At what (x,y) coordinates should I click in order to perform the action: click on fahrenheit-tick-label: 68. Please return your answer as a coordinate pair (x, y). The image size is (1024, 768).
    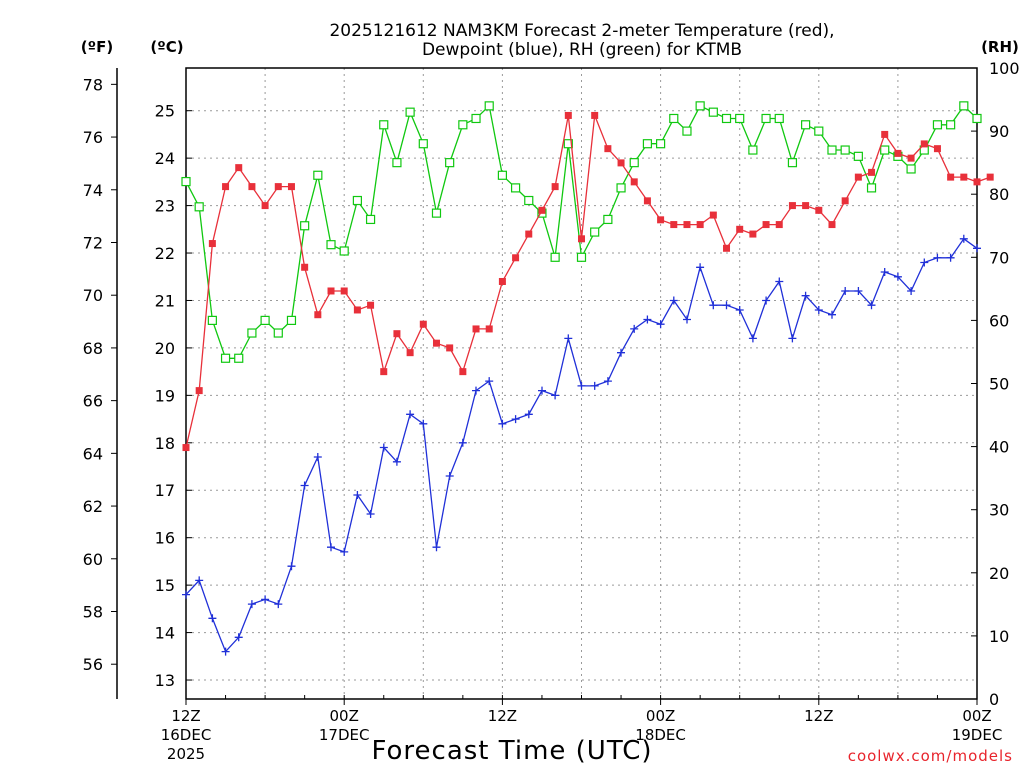
    Looking at the image, I should click on (93, 348).